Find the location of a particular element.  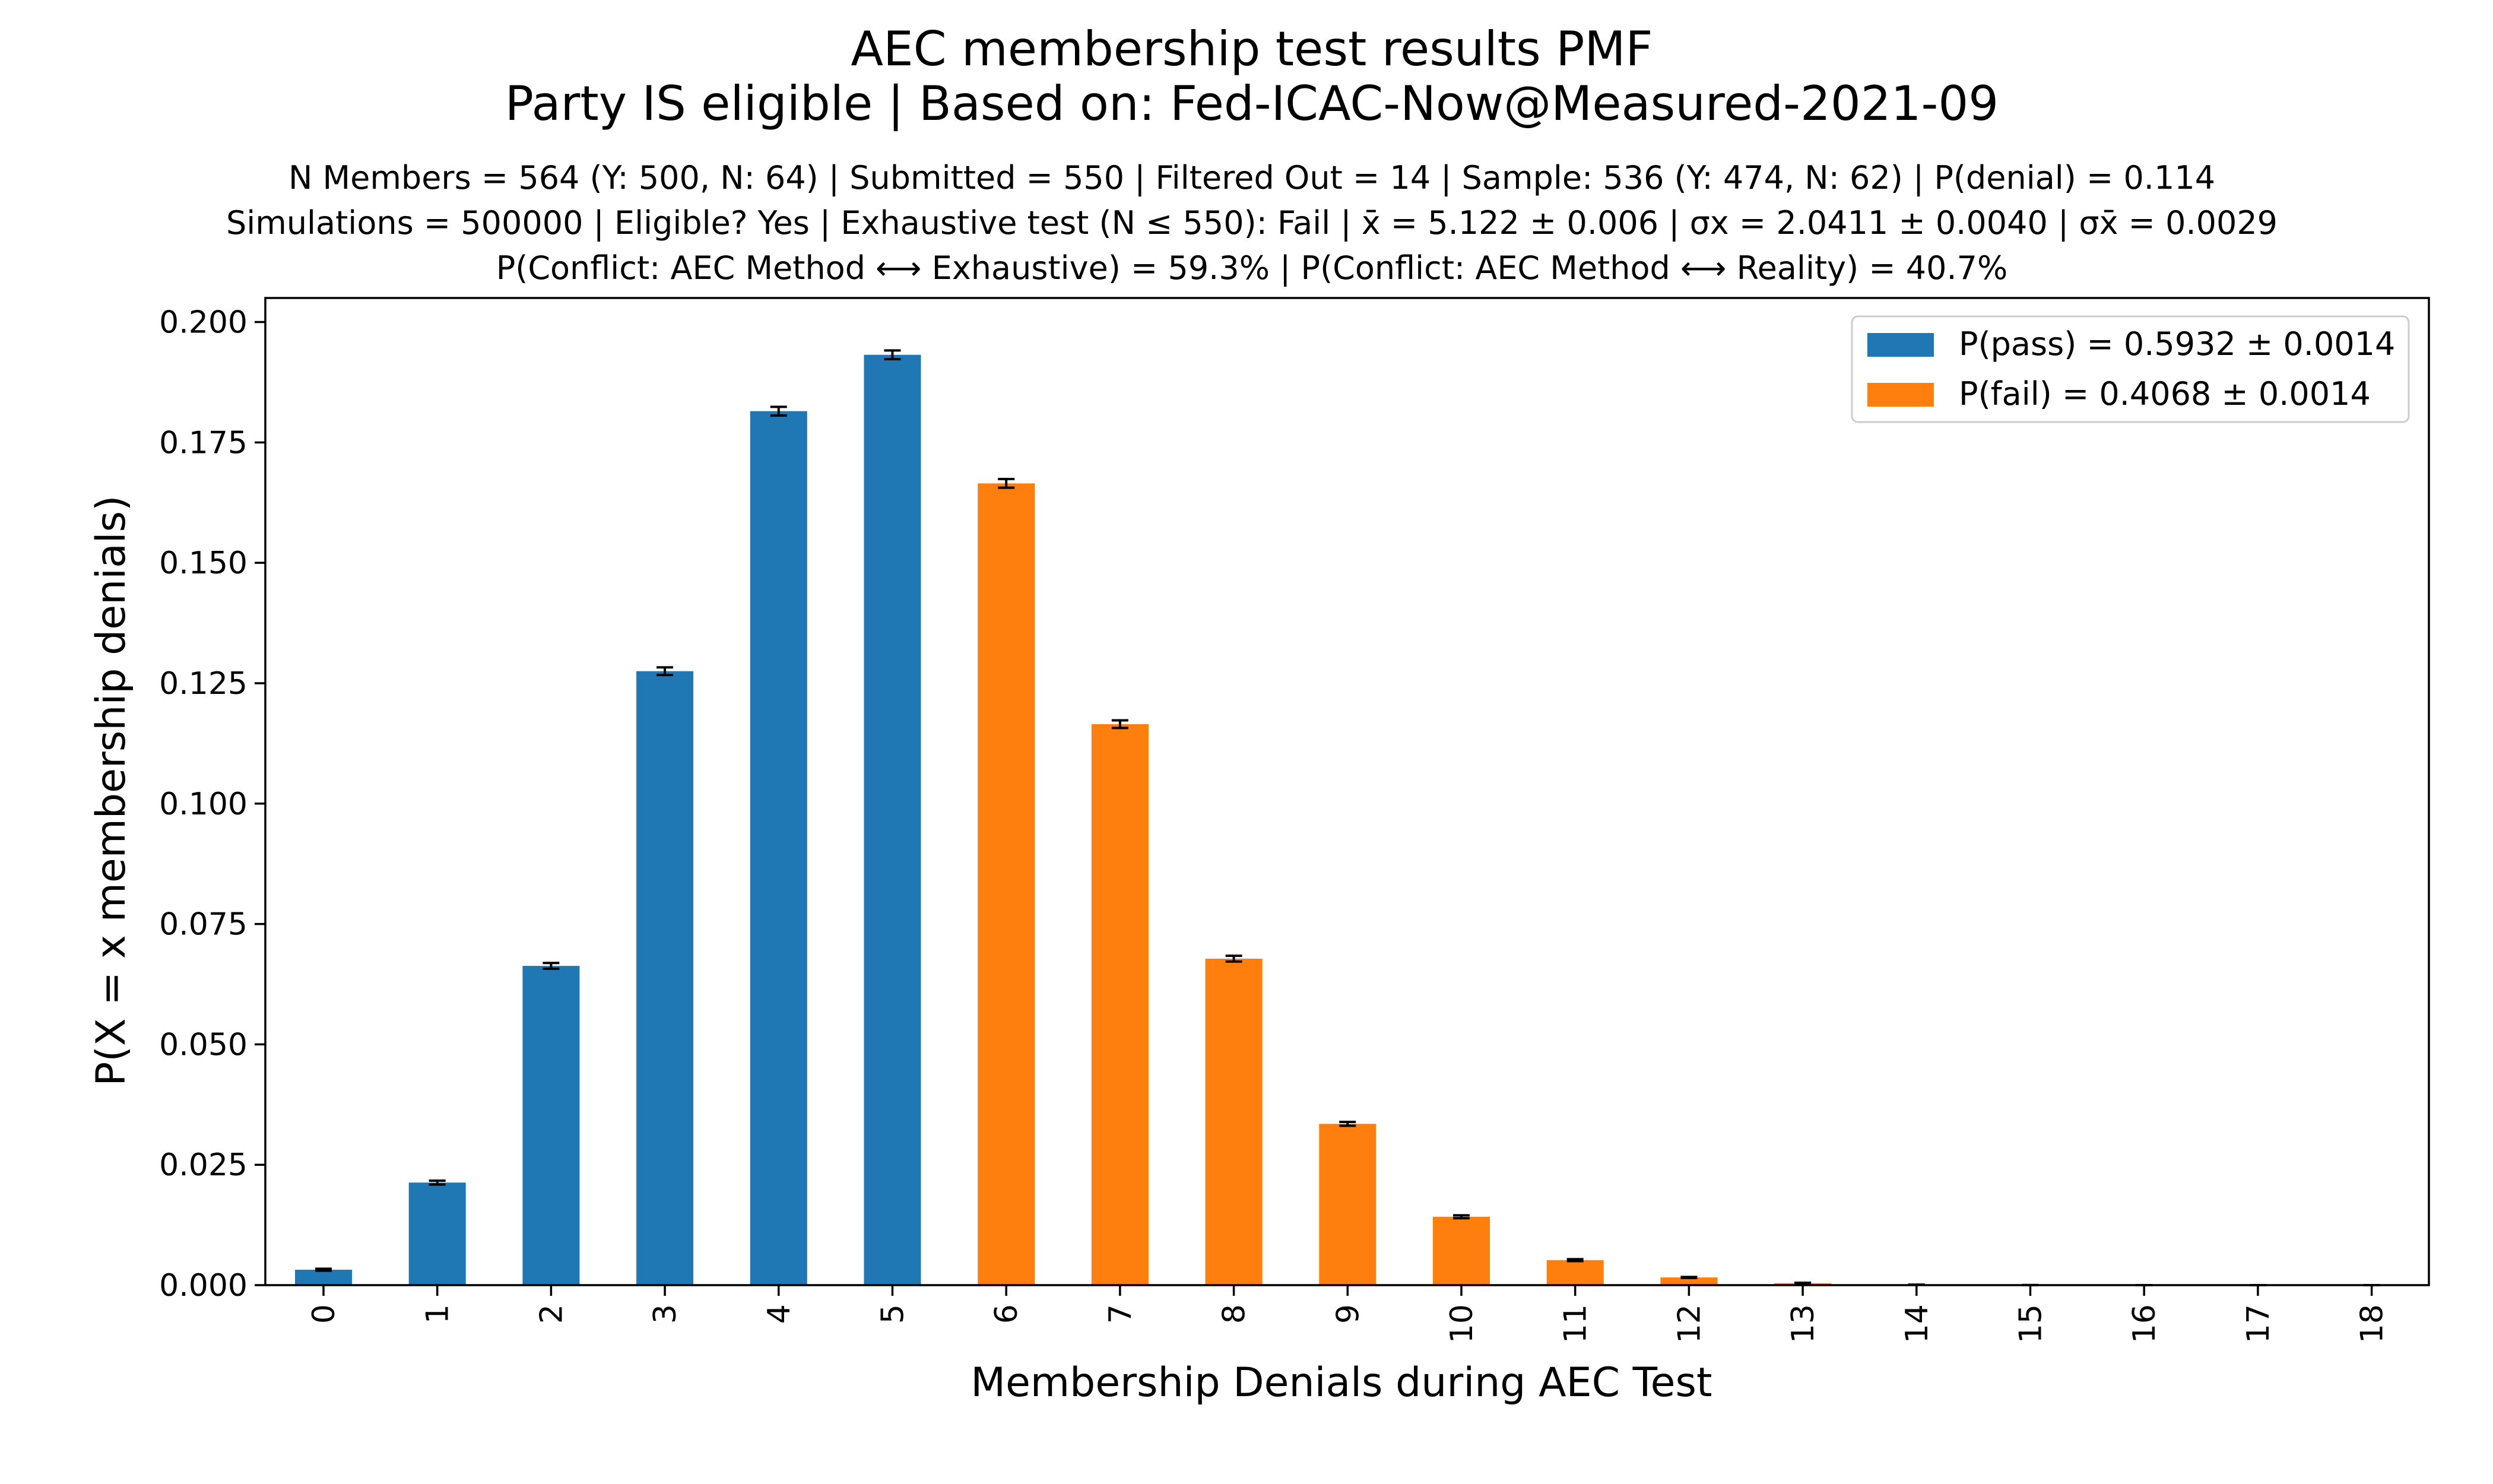

y-tick-label: 0.200 is located at coordinates (203, 323).